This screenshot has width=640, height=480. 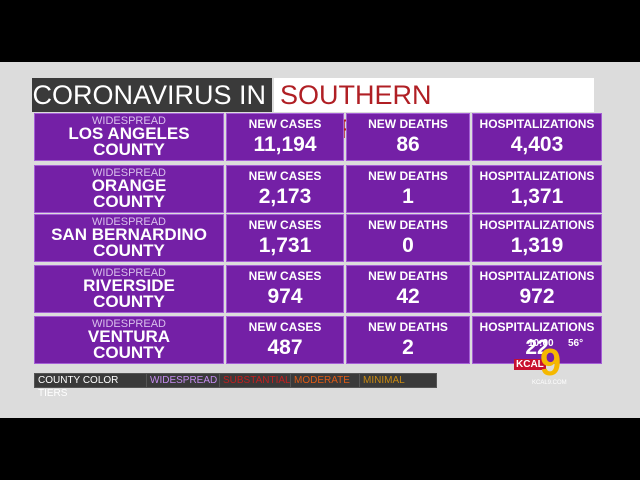 I want to click on data-cell: NEW CASES 11,194, so click(x=285, y=137).